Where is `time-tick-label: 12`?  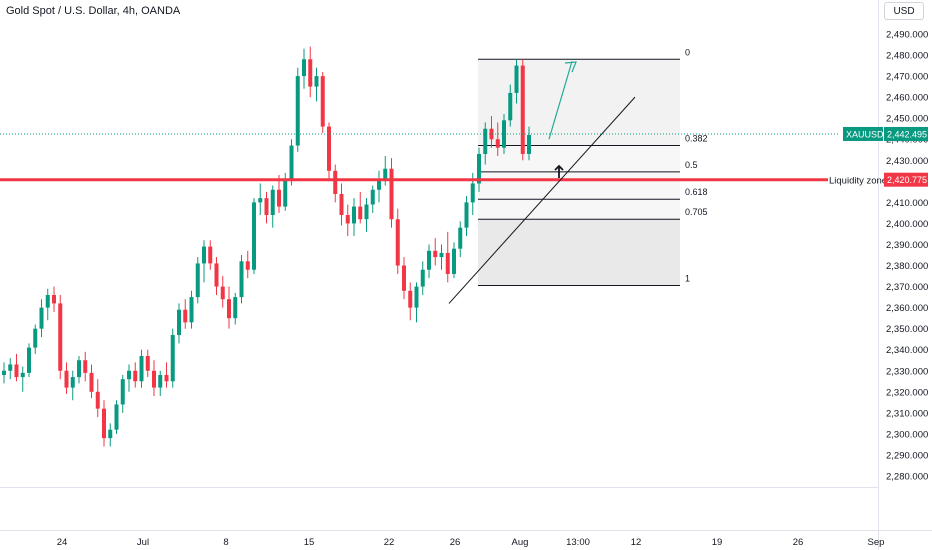 time-tick-label: 12 is located at coordinates (636, 542).